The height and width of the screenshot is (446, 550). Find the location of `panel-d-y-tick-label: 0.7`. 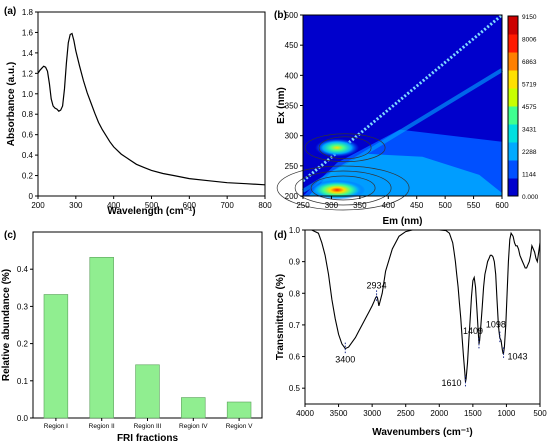

panel-d-y-tick-label: 0.7 is located at coordinates (295, 325).